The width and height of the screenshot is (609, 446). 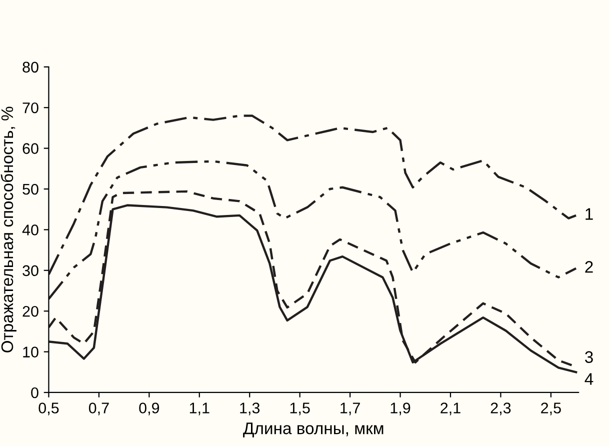 What do you see at coordinates (98, 409) in the screenshot?
I see `x-tick-label: 0,7` at bounding box center [98, 409].